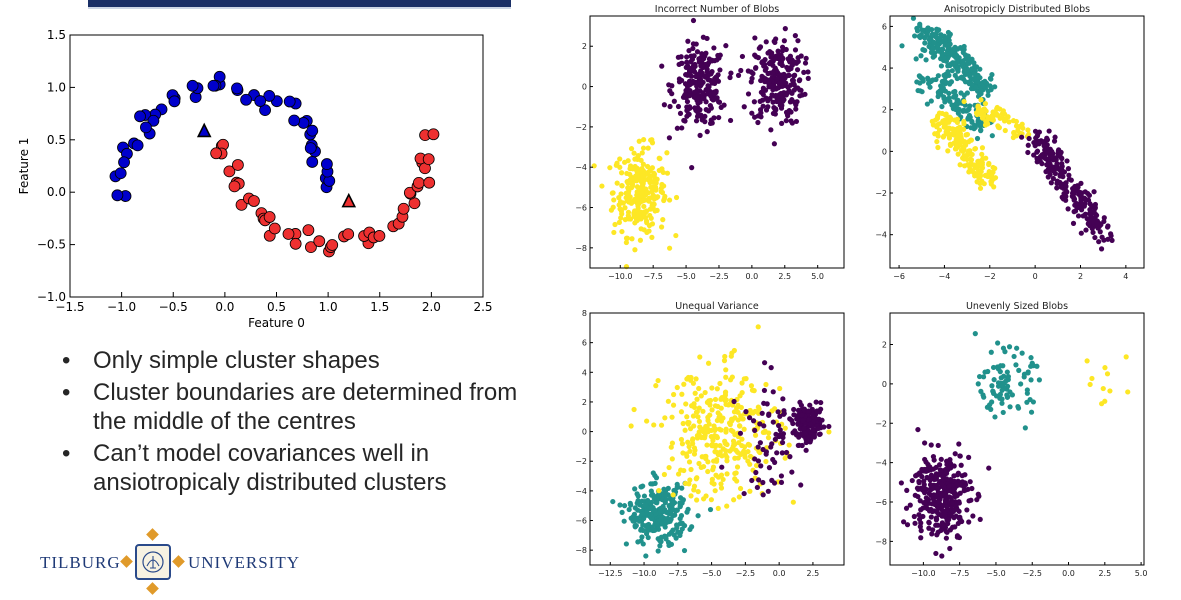  Describe the element at coordinates (1125, 276) in the screenshot. I see `x-tick-label: 4` at that location.